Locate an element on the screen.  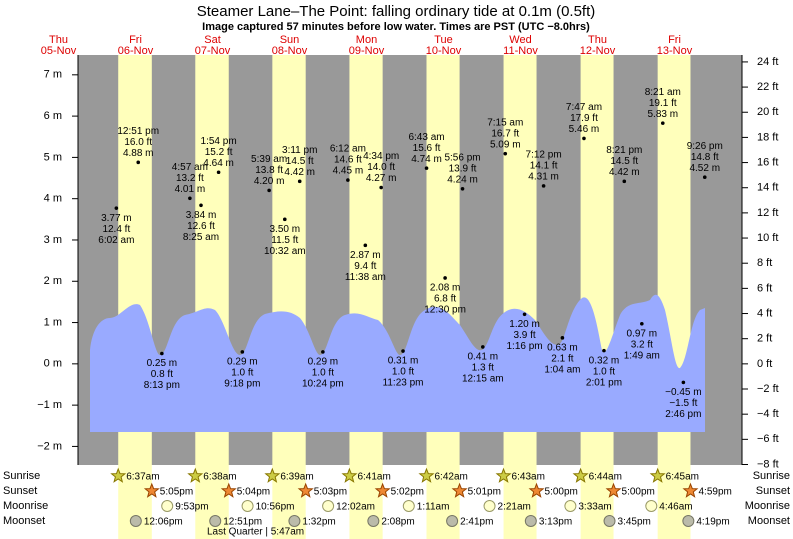
day-name: Thu is located at coordinates (58, 40).